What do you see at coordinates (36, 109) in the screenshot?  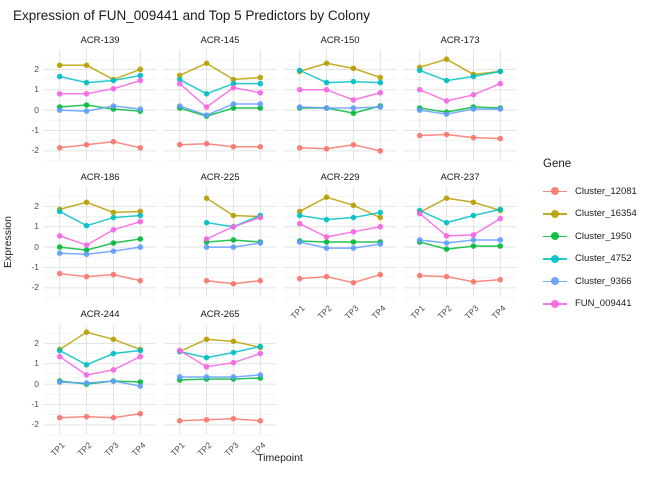 I see `y-axis-tick-label: 0` at bounding box center [36, 109].